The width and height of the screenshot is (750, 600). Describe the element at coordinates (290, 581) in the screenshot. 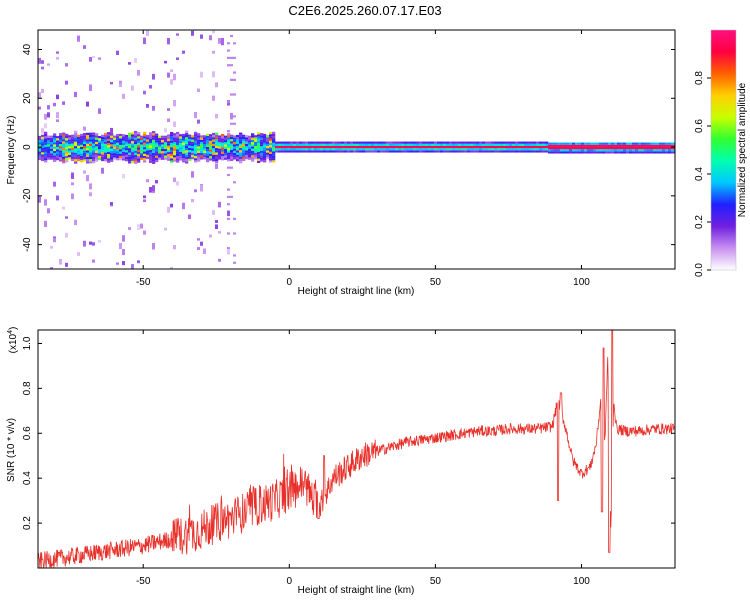

I see `snr-x-tick-label: 0` at that location.